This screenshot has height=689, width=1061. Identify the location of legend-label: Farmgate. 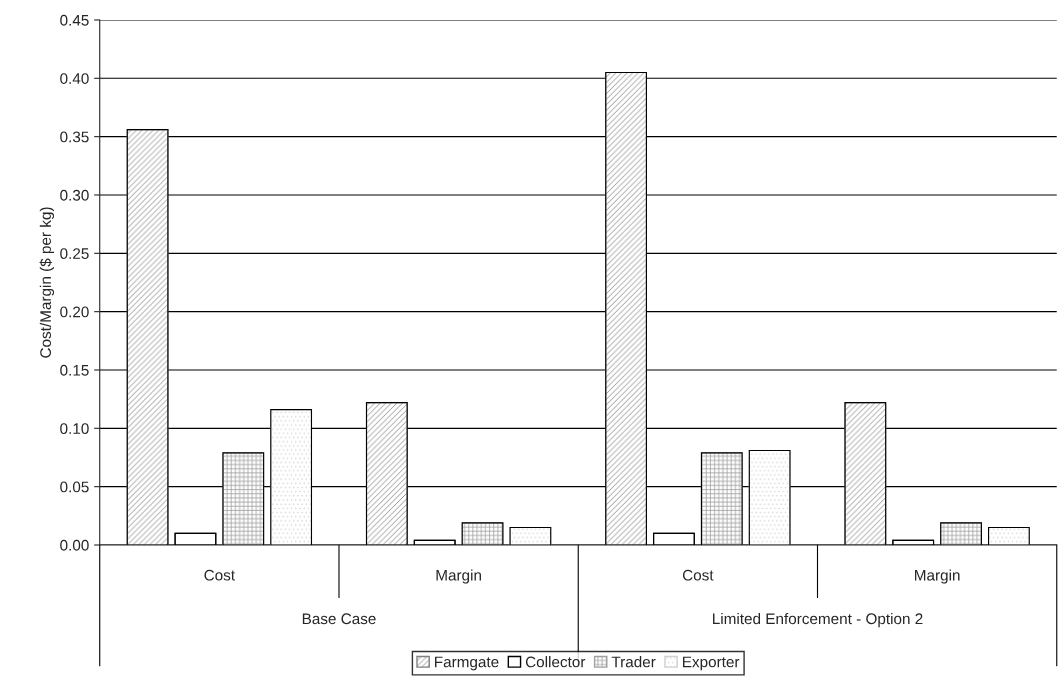
(467, 663).